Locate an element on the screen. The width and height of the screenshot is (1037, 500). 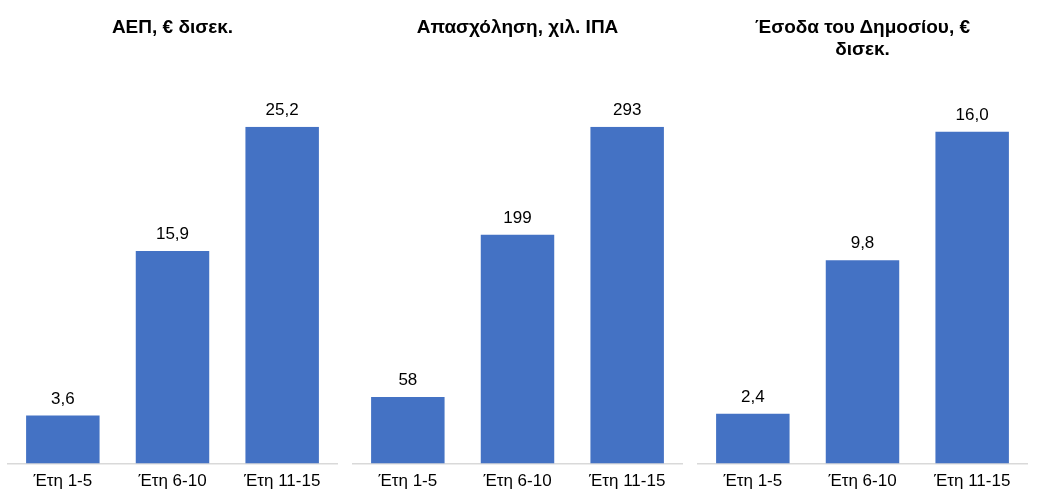
data-label: 2,4 is located at coordinates (753, 396).